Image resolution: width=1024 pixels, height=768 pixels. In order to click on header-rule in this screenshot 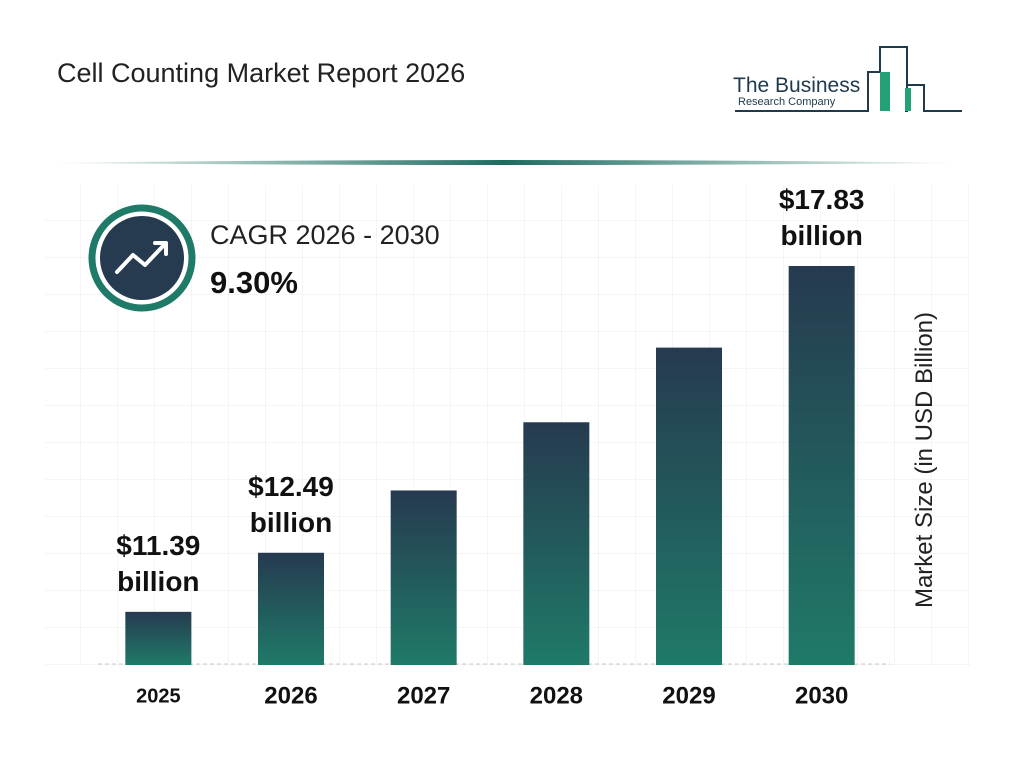, I will do `click(505, 162)`.